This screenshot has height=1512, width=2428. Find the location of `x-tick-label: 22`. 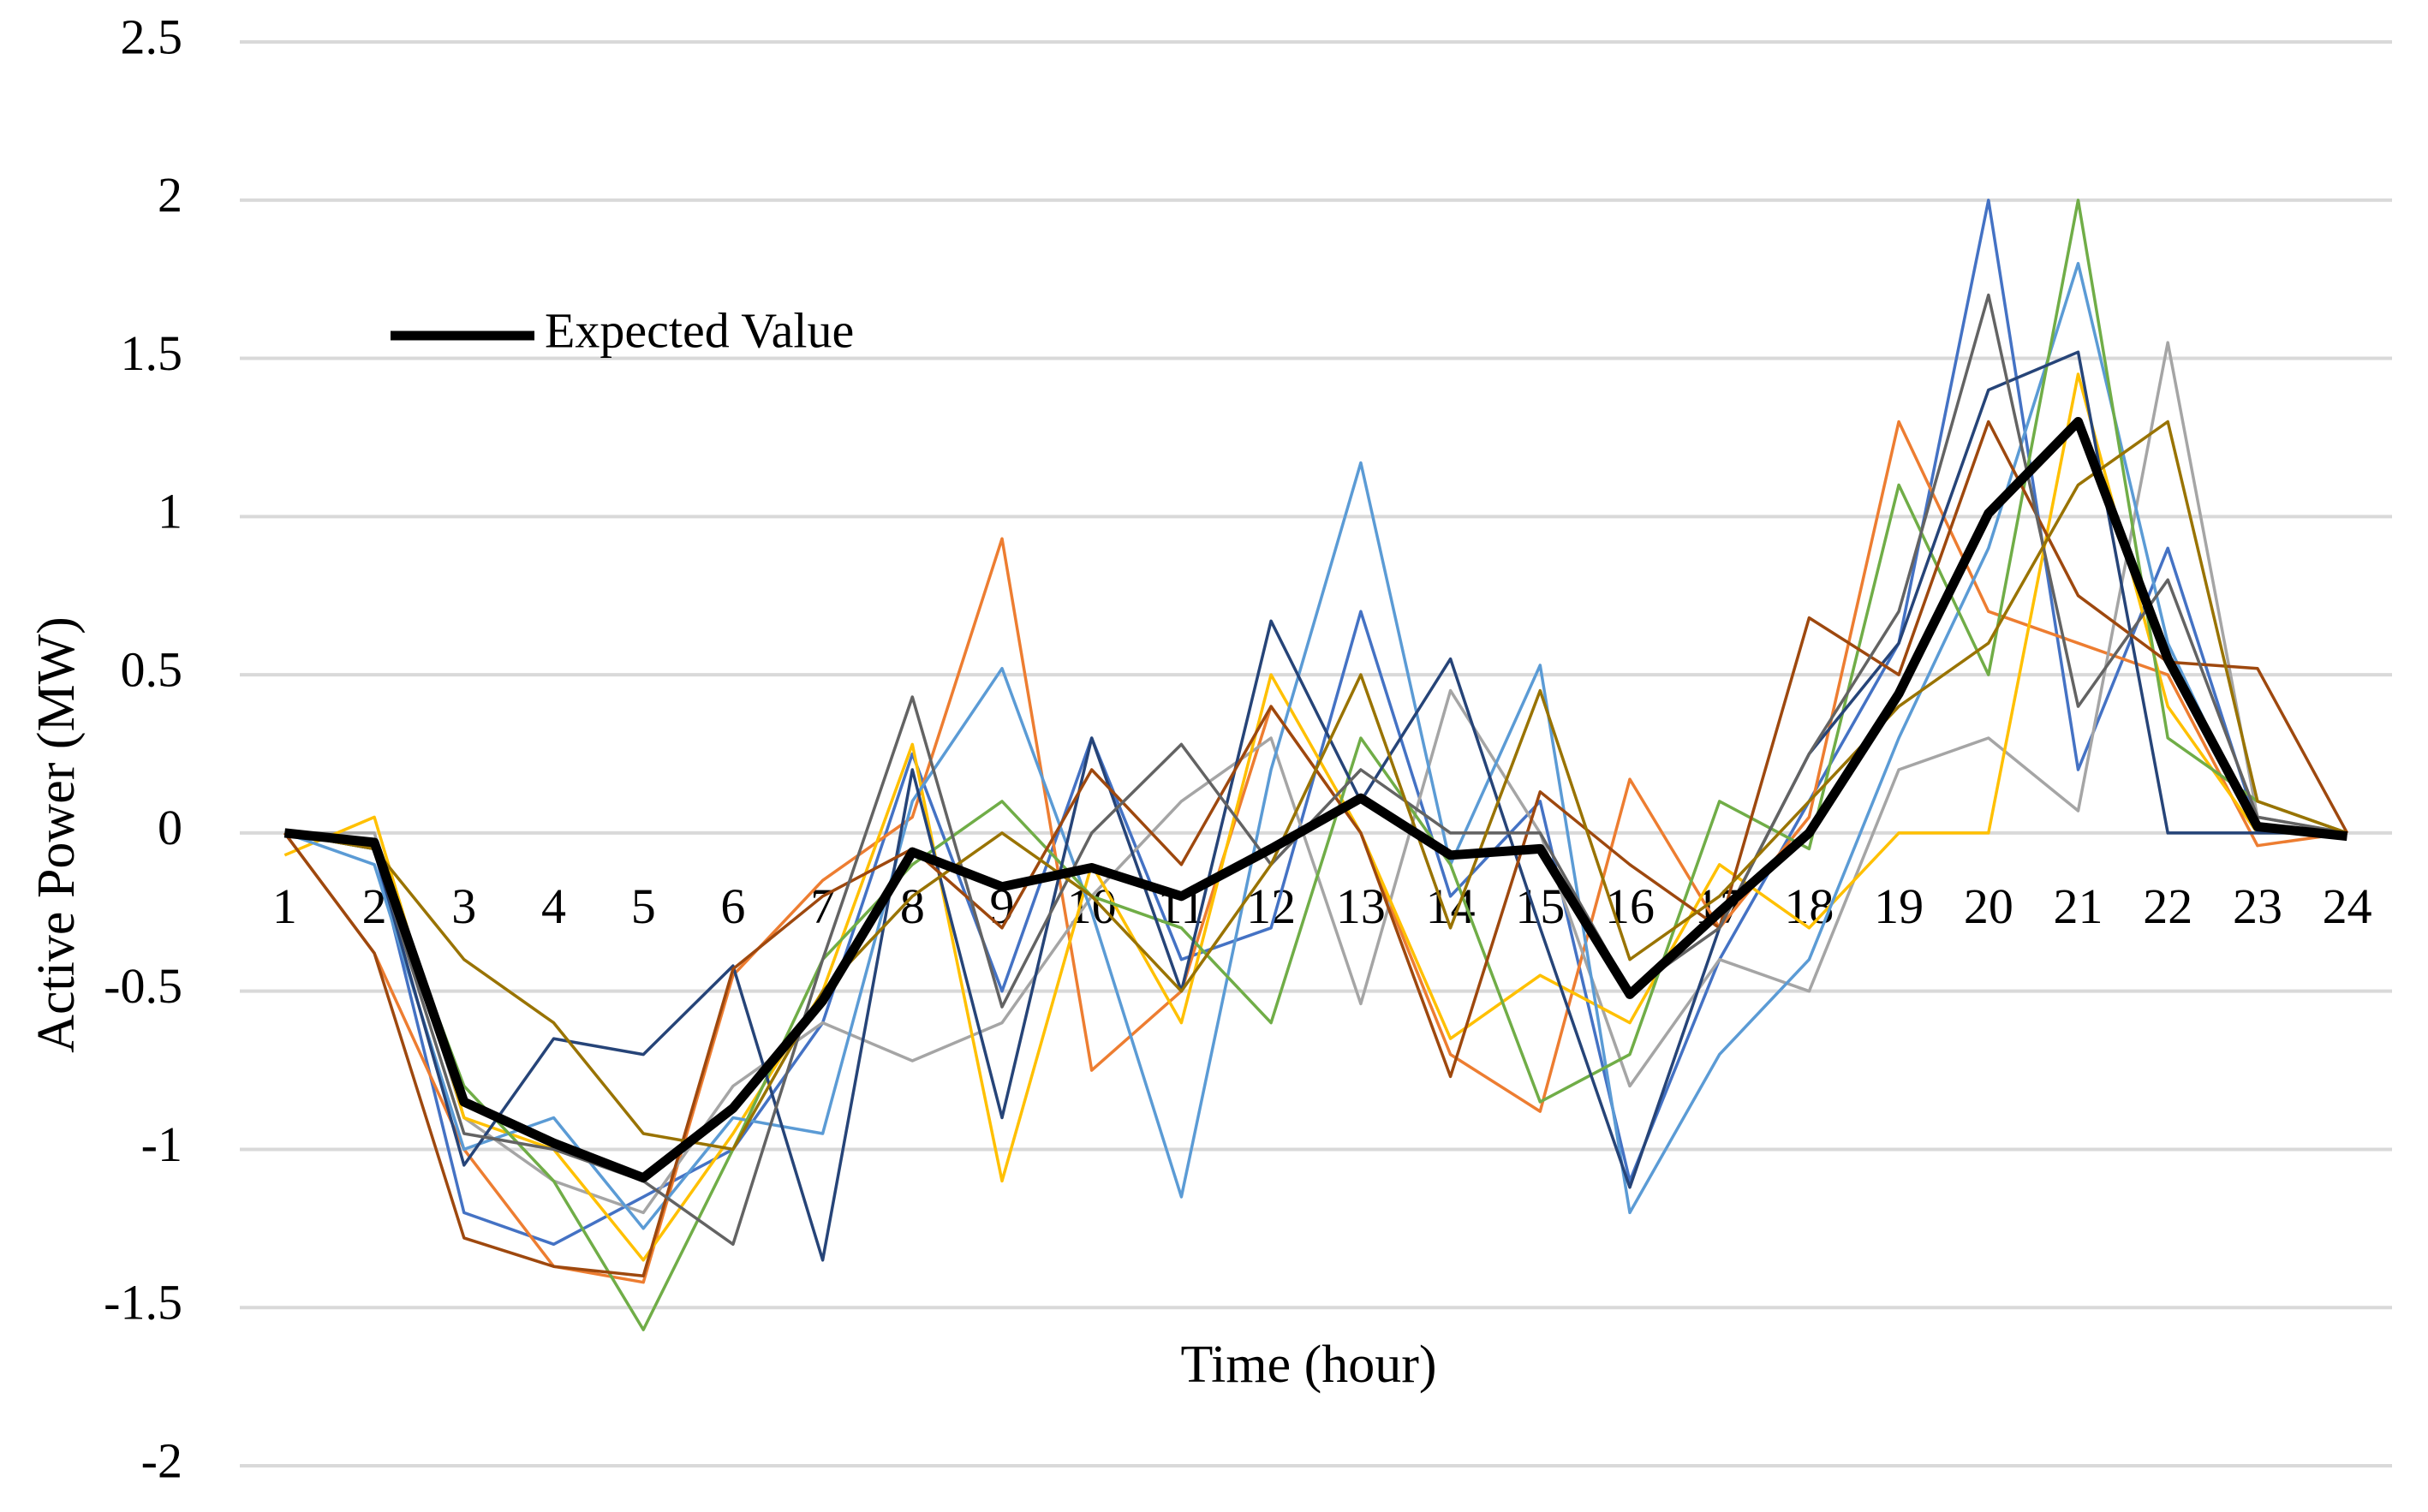

x-tick-label: 22 is located at coordinates (2168, 906).